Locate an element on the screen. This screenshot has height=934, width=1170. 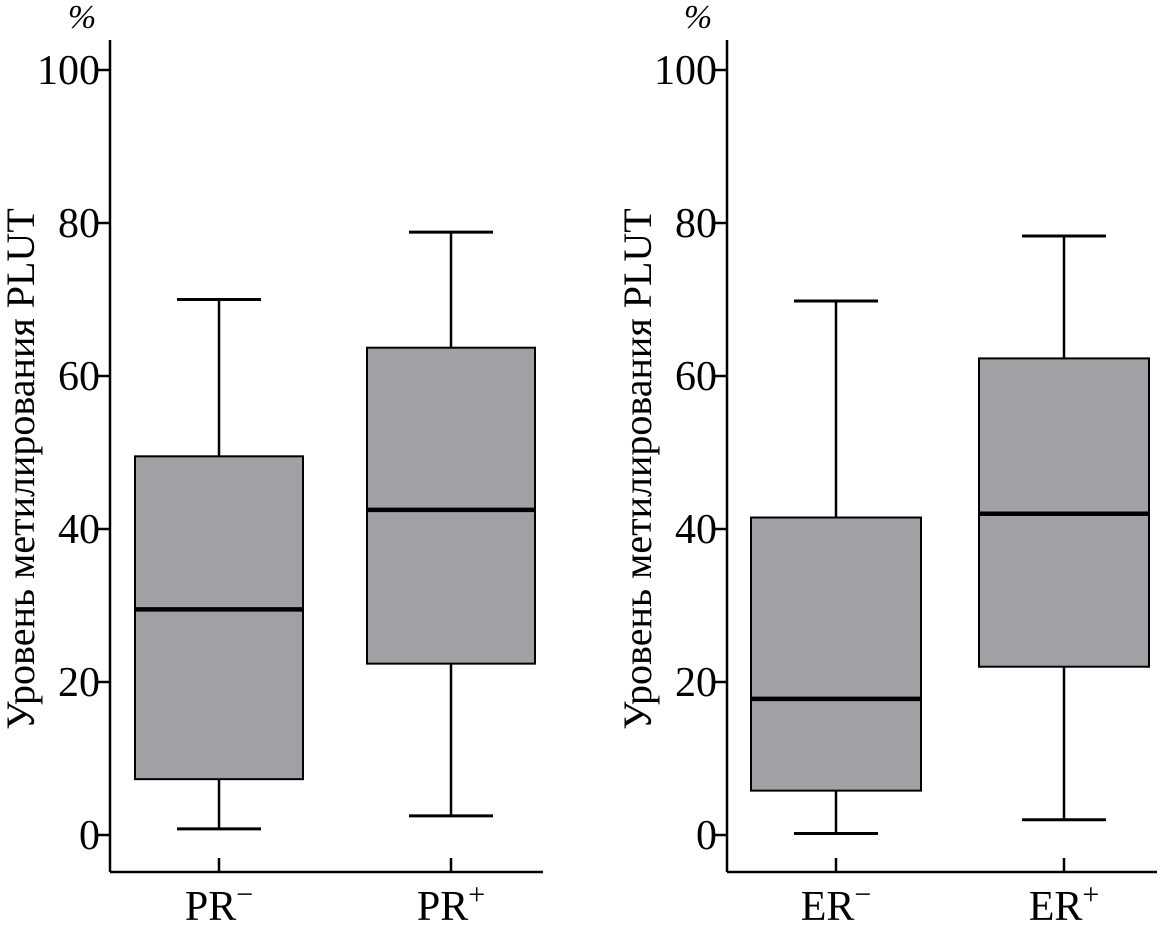
x-category-label: ER− is located at coordinates (836, 904).